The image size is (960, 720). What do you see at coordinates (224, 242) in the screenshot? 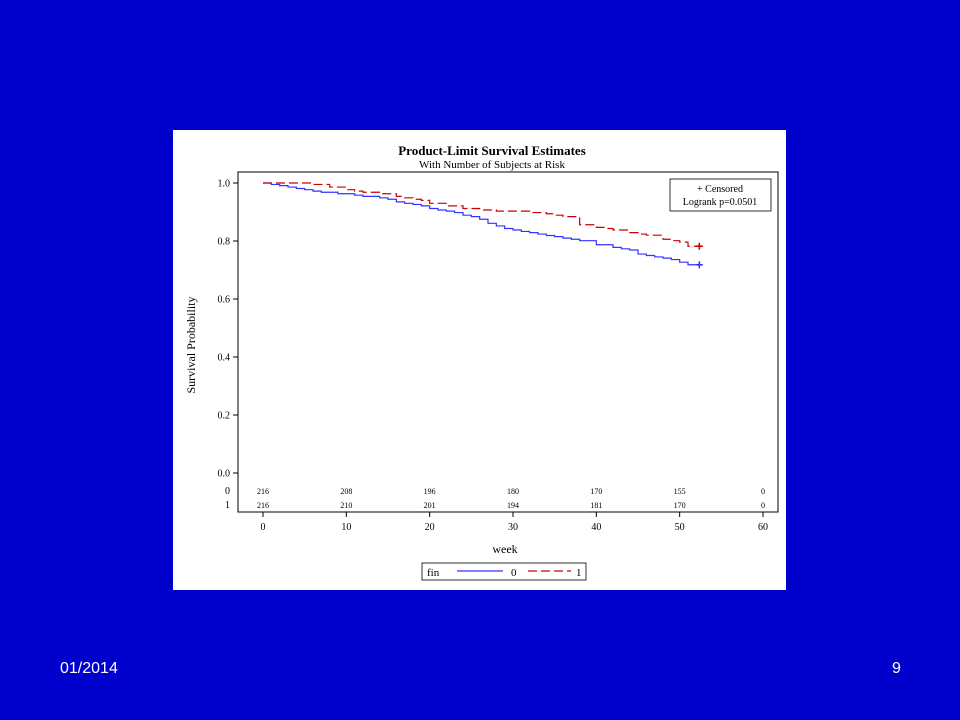
I see `y-tick-label: 0.8` at bounding box center [224, 242].